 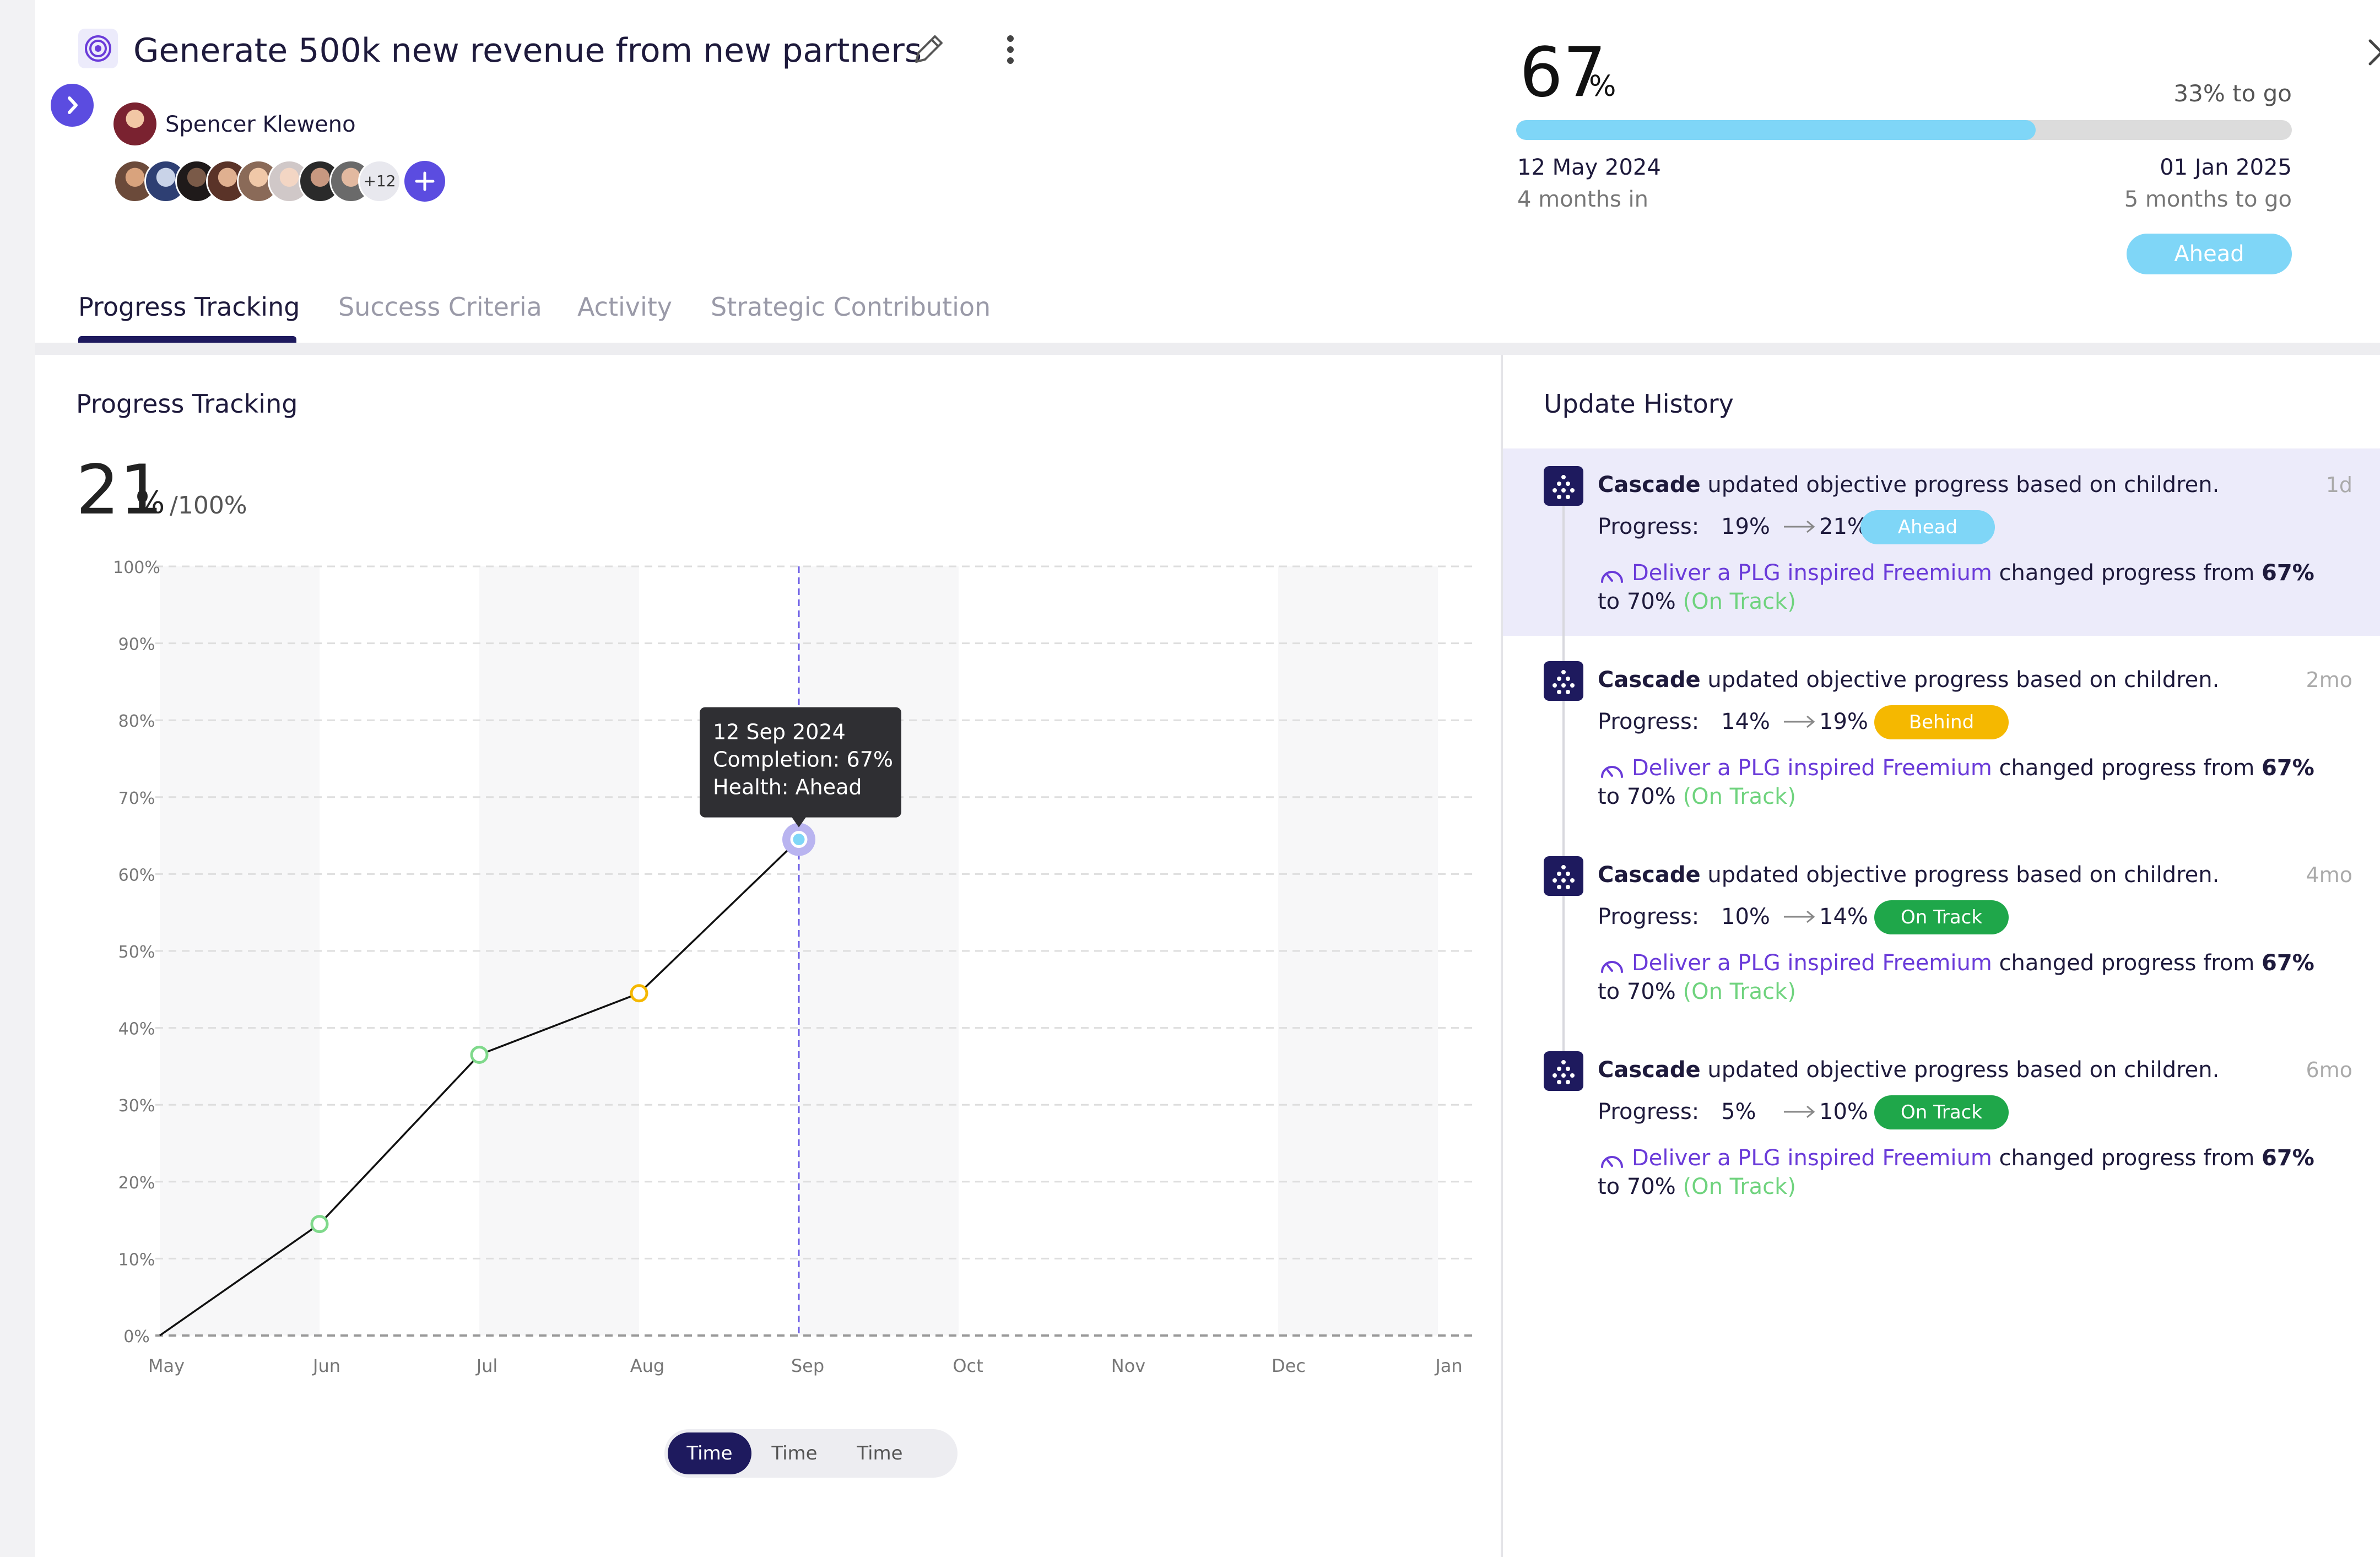 What do you see at coordinates (851, 307) in the screenshot?
I see `tab-strategic-contribution: Strategic Contribution` at bounding box center [851, 307].